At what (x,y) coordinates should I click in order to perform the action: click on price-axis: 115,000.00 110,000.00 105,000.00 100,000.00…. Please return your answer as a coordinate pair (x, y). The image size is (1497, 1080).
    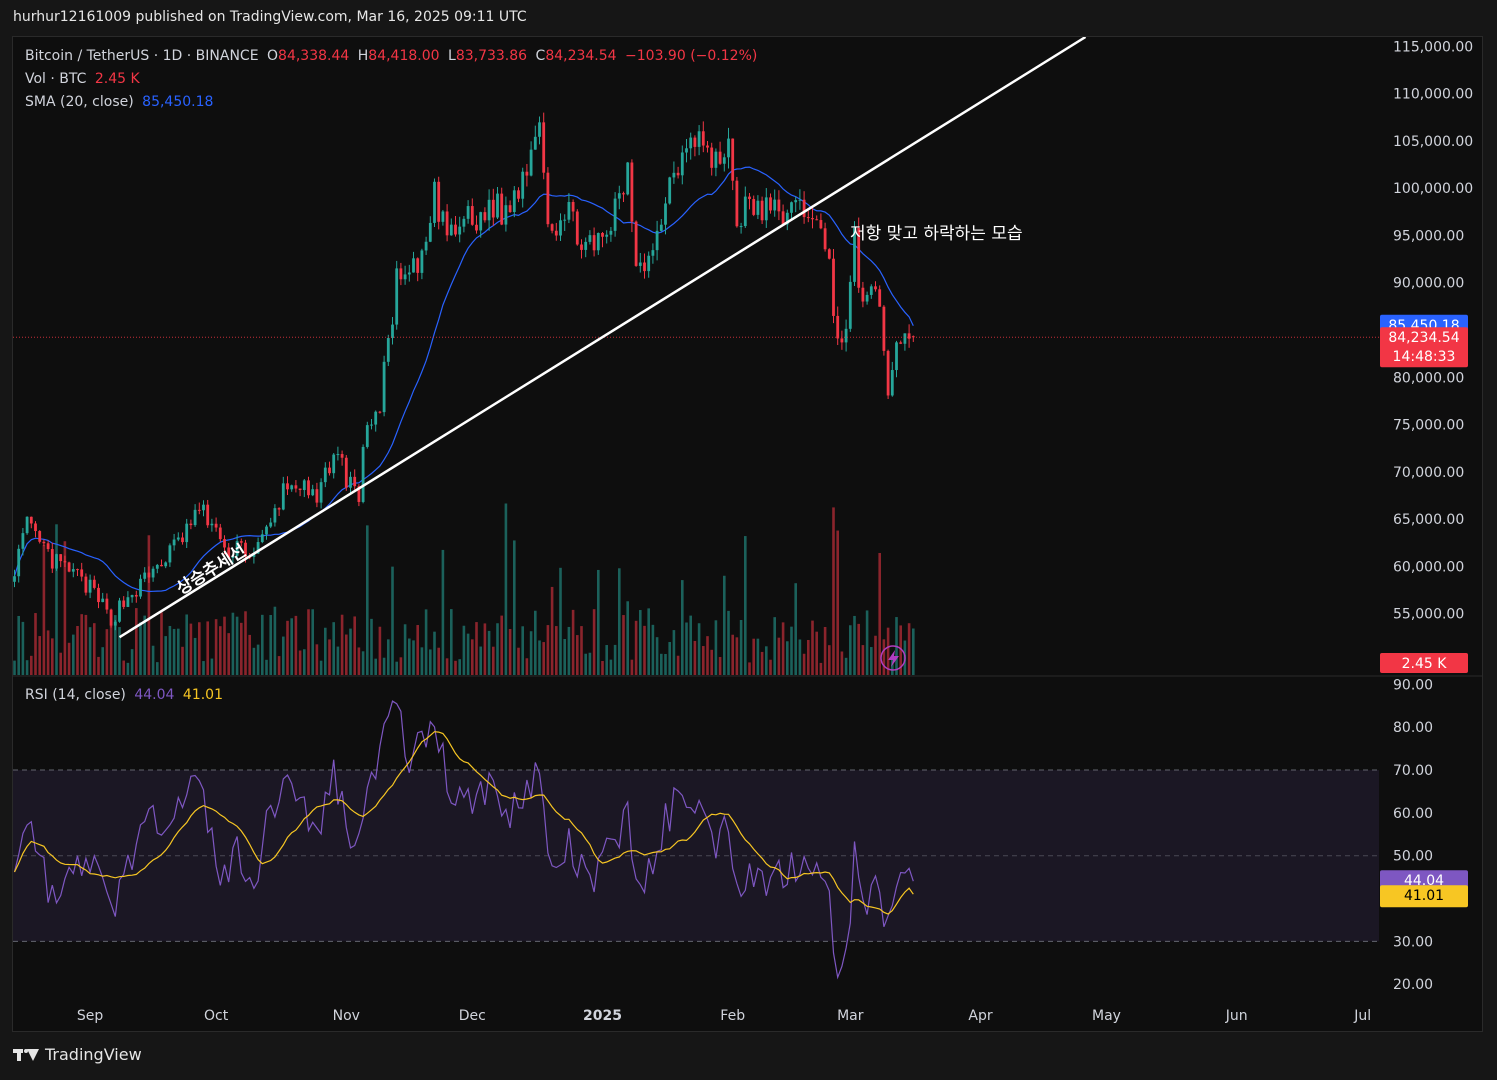
    Looking at the image, I should click on (1433, 354).